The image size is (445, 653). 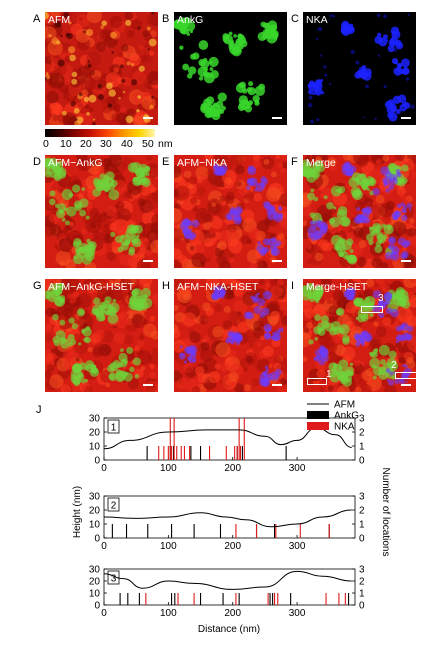 What do you see at coordinates (113, 577) in the screenshot?
I see `plot-number-box` at bounding box center [113, 577].